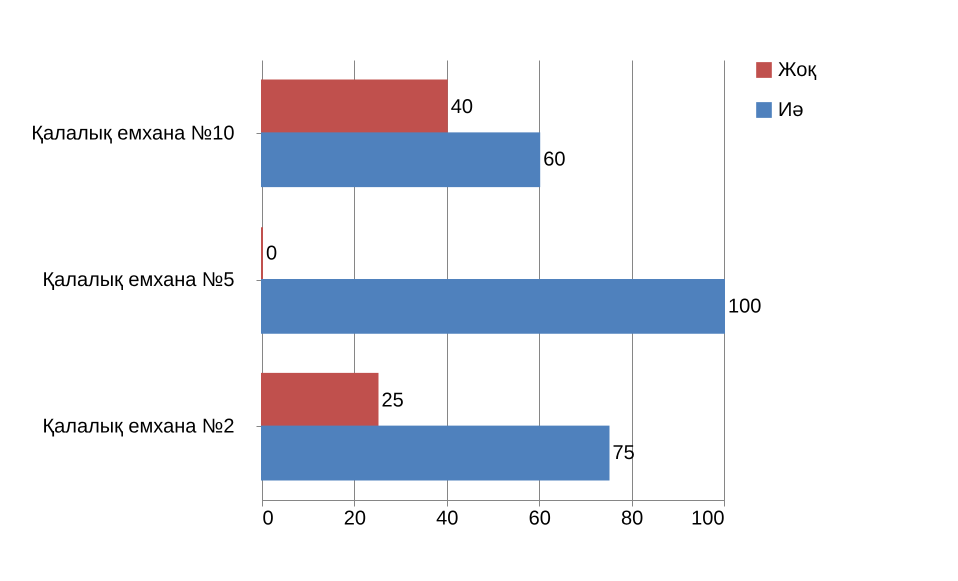 The width and height of the screenshot is (958, 581). Describe the element at coordinates (132, 133) in the screenshot. I see `y-tick-label: Қалалық емхана №10` at that location.